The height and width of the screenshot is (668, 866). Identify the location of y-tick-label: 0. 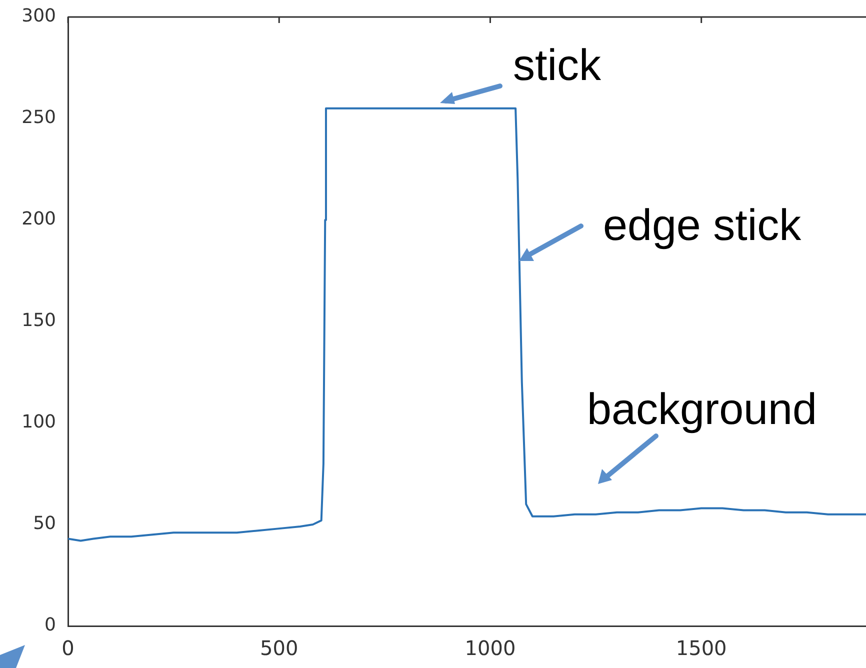
(50, 625).